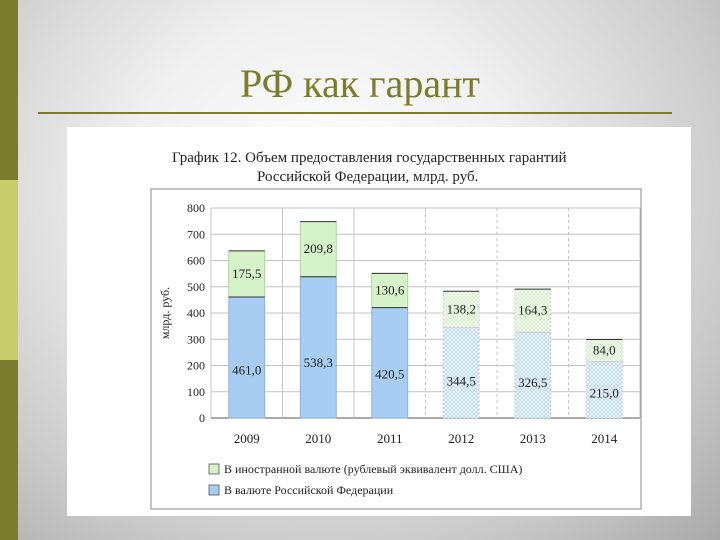  What do you see at coordinates (202, 418) in the screenshot?
I see `y-tick-label: 0` at bounding box center [202, 418].